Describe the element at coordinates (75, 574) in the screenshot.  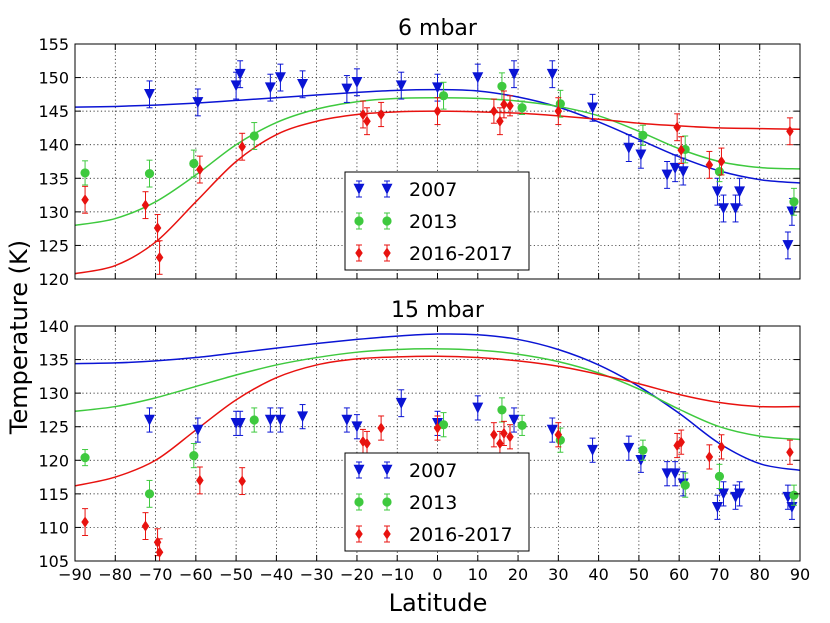
I see `x-tick-label: −90` at that location.